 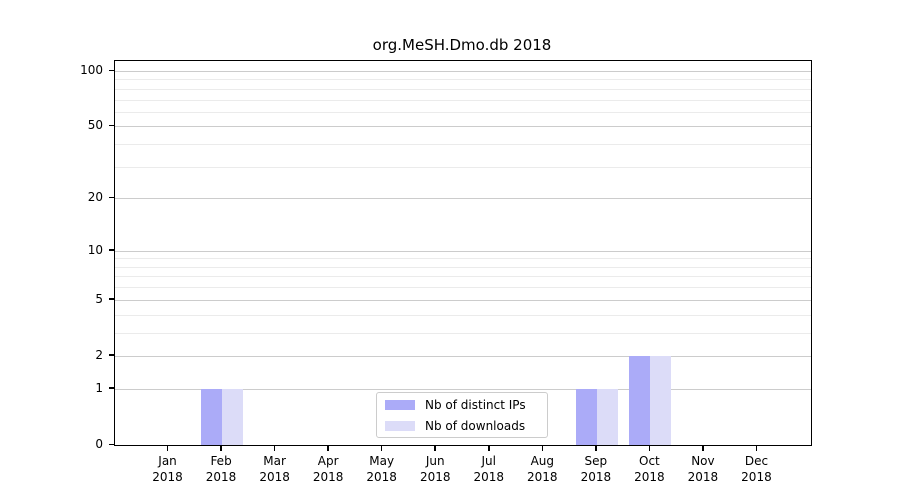 I want to click on chart-title: org.MeSH.Dmo.db 2018, so click(x=462, y=45).